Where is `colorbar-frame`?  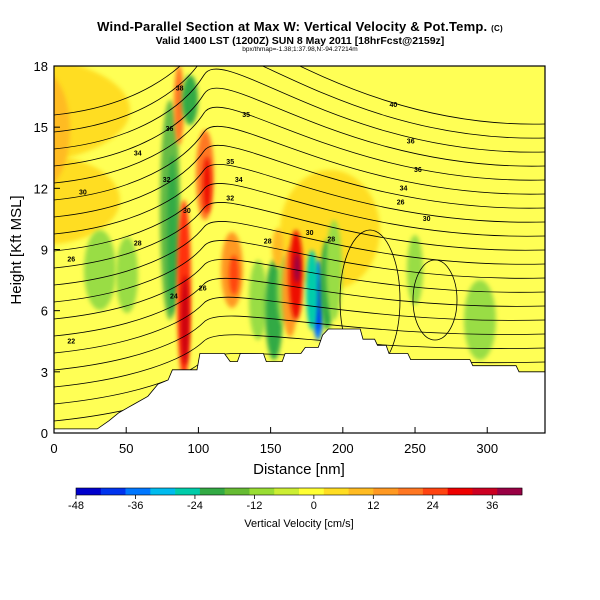 colorbar-frame is located at coordinates (299, 491).